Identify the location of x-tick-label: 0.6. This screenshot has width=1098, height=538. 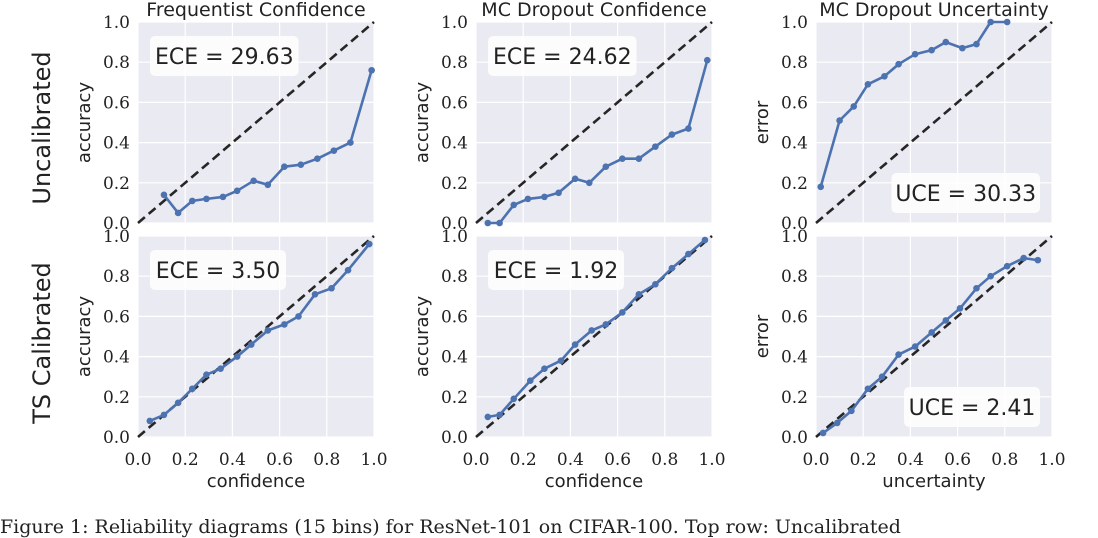
(279, 460).